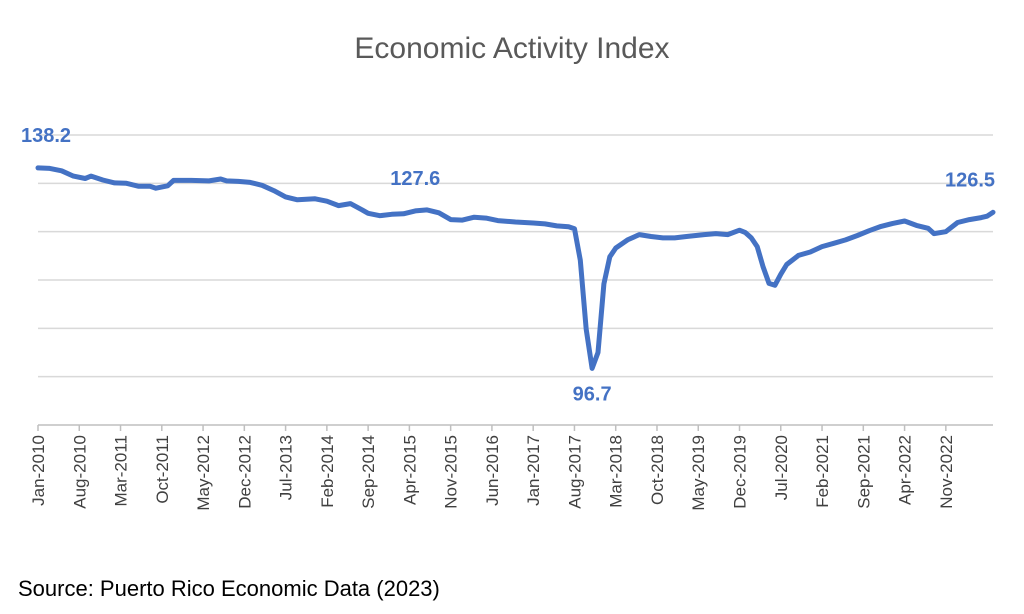 This screenshot has width=1024, height=614. Describe the element at coordinates (162, 469) in the screenshot. I see `x-tick-label: Oct-2011` at that location.